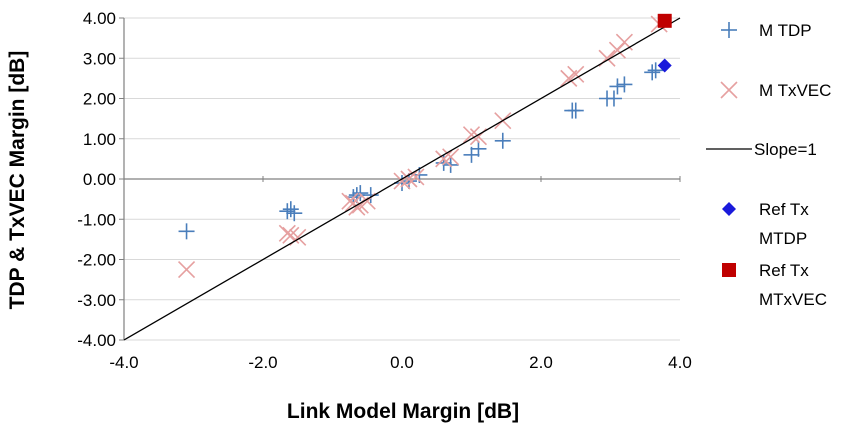 The width and height of the screenshot is (844, 429). I want to click on legend-item: Ref Tx MTDP, so click(765, 224).